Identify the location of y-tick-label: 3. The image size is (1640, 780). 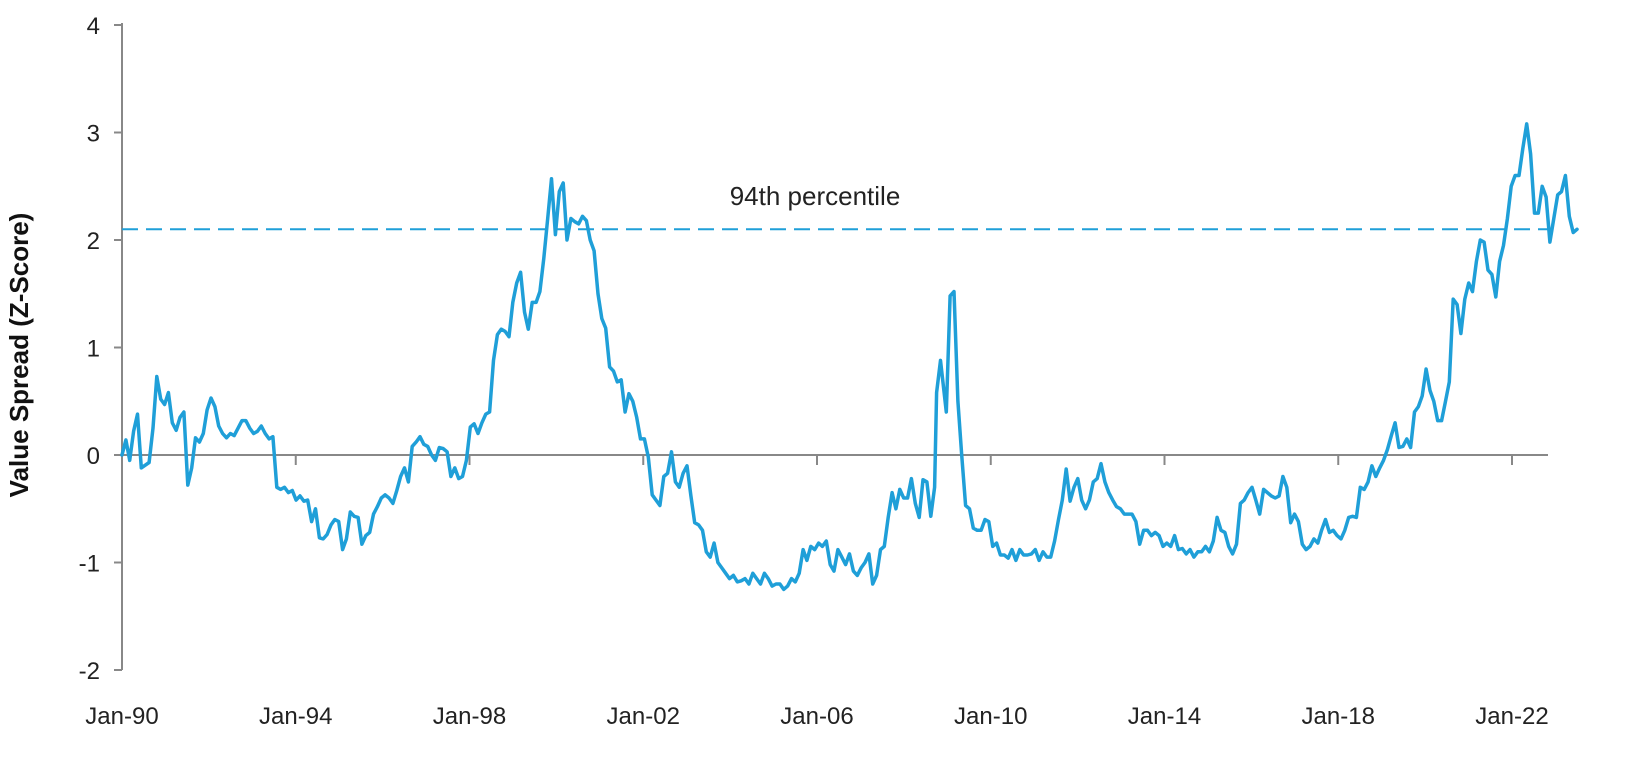
(93, 134).